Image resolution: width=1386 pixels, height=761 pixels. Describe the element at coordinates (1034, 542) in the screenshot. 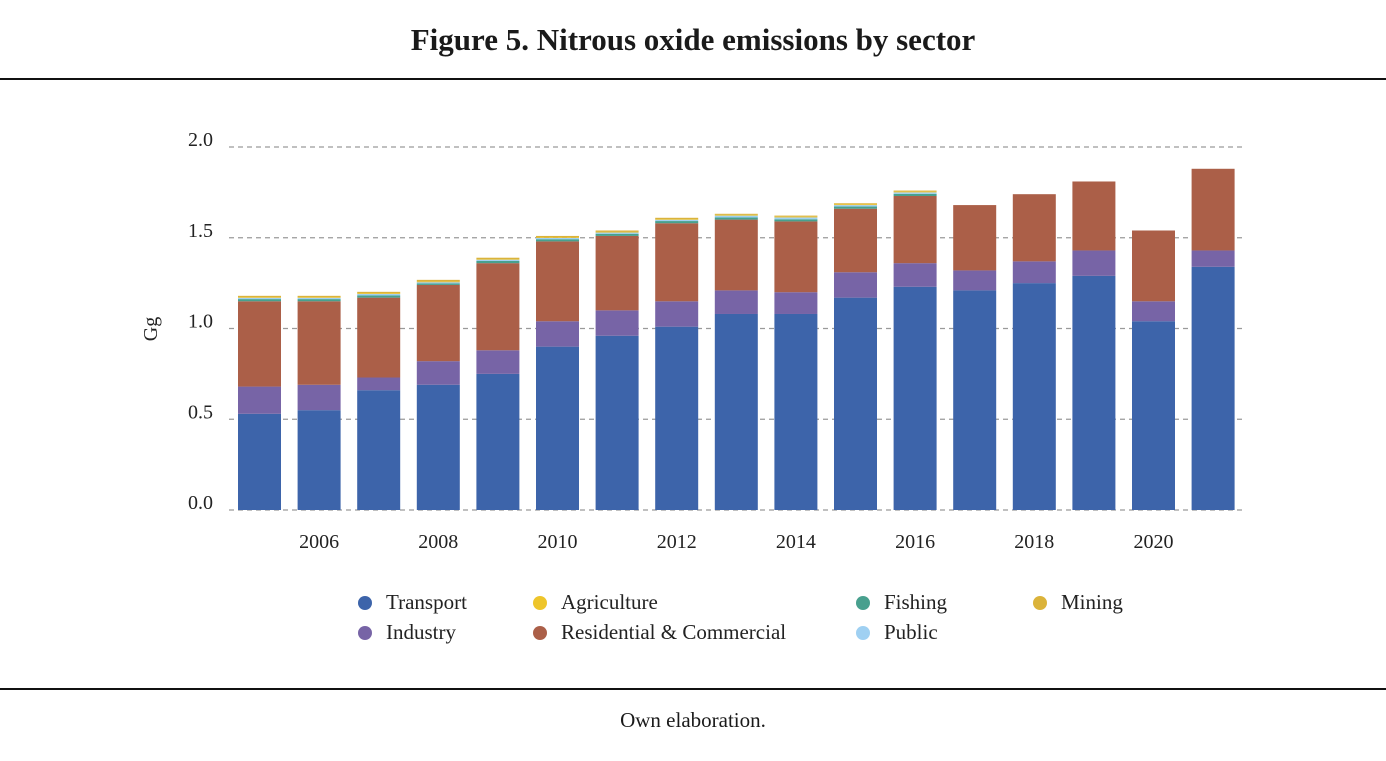

I see `x-tick-label: 2018` at that location.